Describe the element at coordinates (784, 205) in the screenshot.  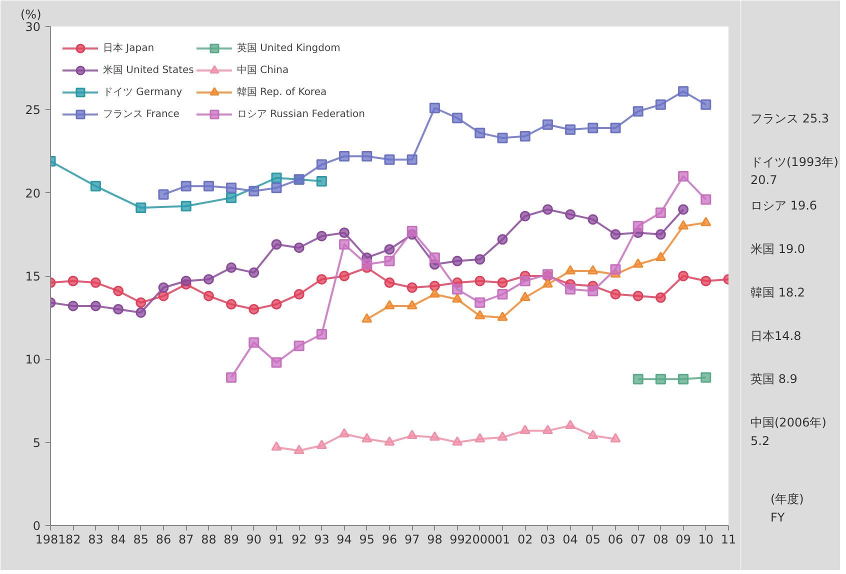
I see `text: ロシア 19.6` at that location.